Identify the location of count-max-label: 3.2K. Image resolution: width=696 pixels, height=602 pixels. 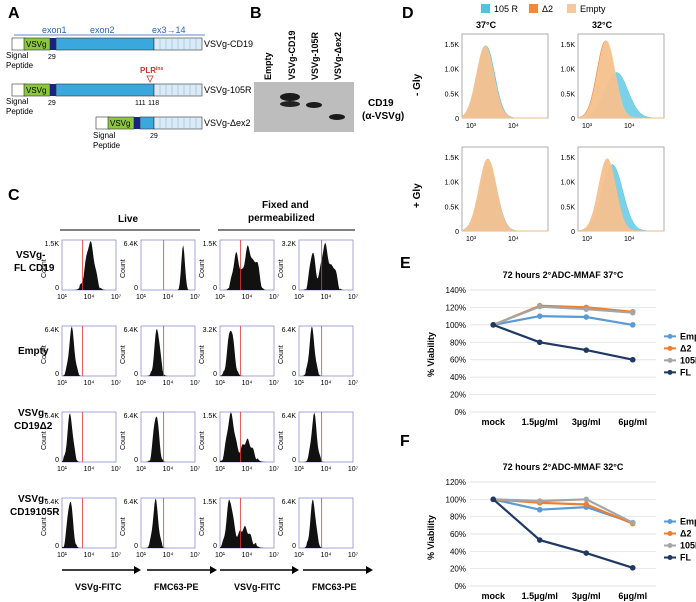
(210, 330).